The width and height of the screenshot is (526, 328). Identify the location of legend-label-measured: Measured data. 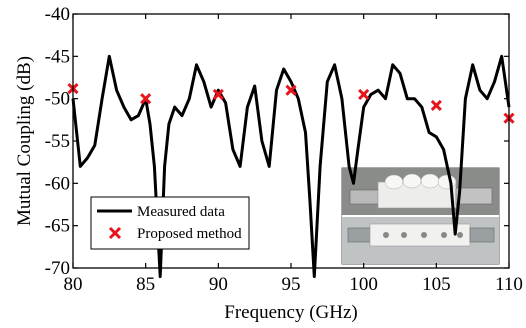
(181, 212).